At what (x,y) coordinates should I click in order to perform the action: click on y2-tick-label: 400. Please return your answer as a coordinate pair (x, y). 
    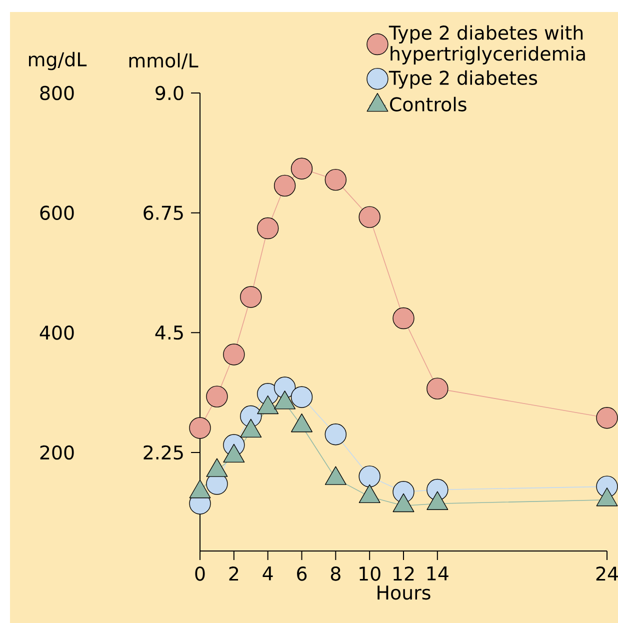
    Looking at the image, I should click on (57, 333).